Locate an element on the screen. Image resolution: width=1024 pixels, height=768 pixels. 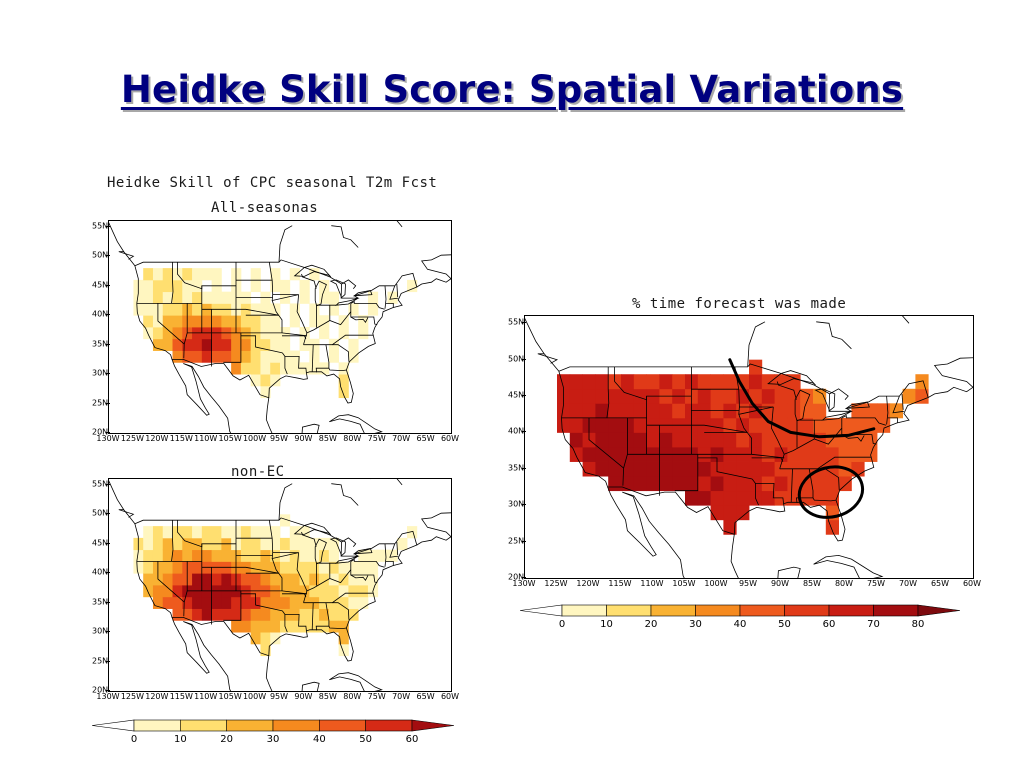
lat-tick-label: 25N is located at coordinates (100, 661).